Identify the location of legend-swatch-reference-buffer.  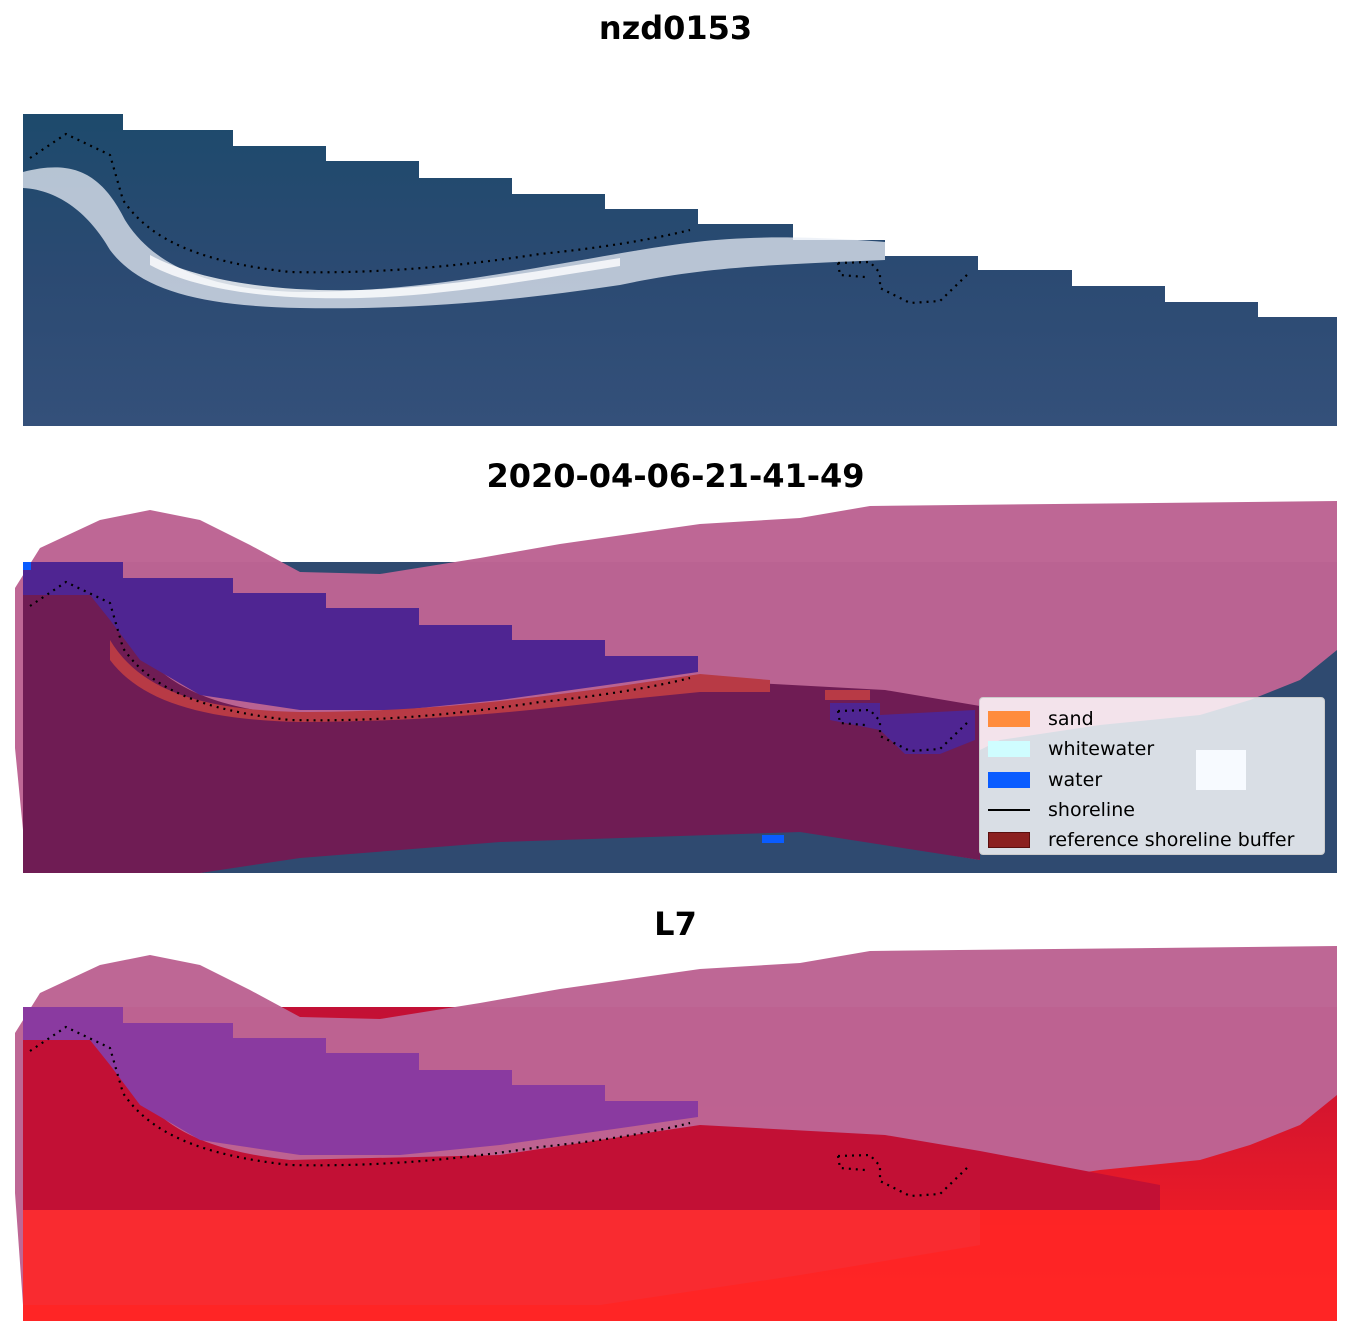
(1009, 840).